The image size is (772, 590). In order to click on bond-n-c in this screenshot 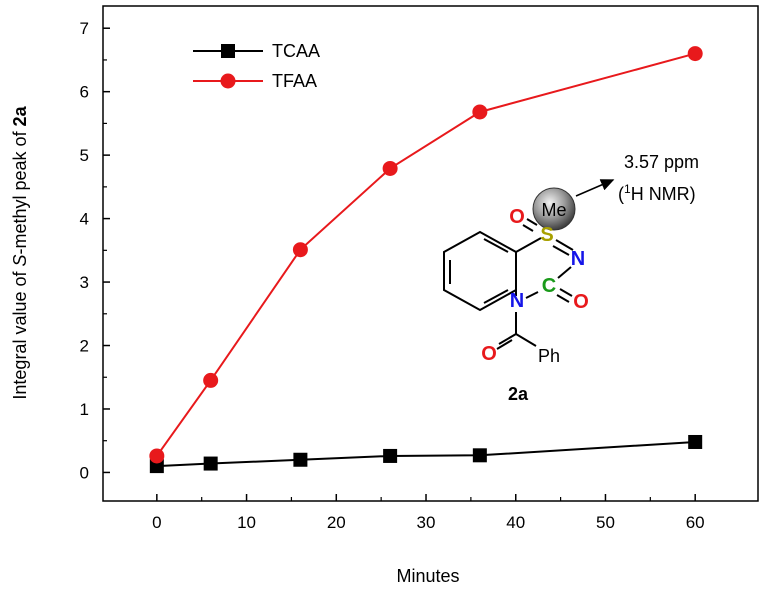, I will do `click(564, 272)`.